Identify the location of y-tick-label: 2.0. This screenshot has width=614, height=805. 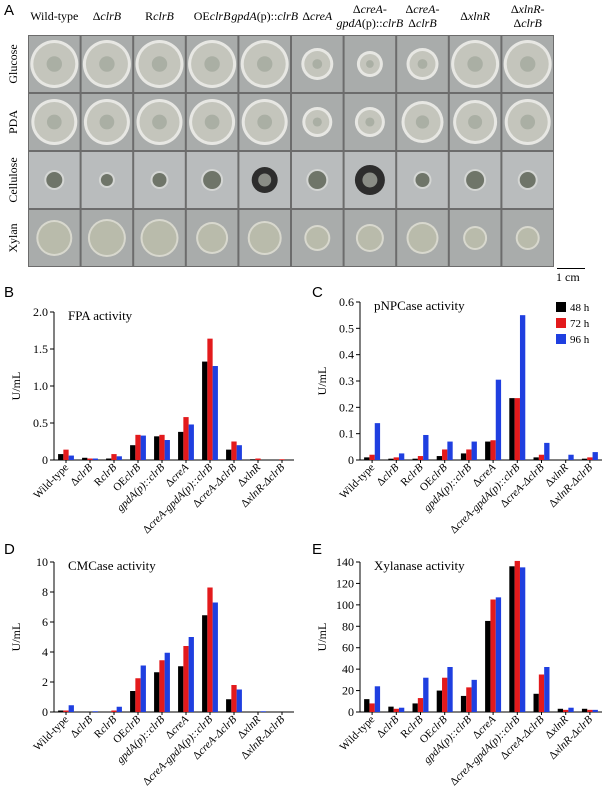
(40, 312).